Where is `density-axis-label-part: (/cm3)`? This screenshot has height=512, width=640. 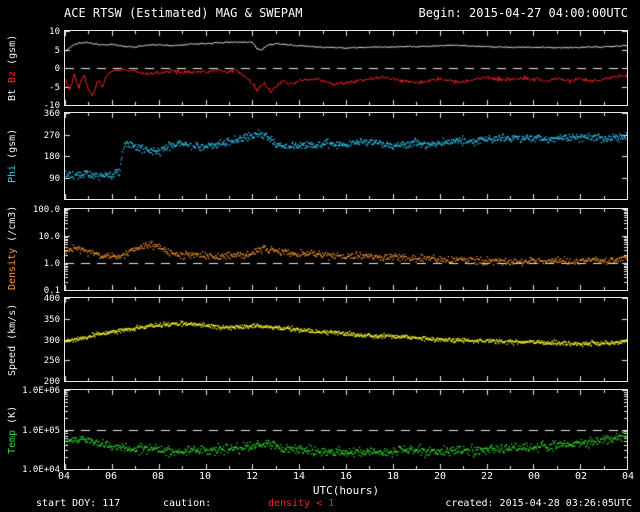 density-axis-label-part: (/cm3) is located at coordinates (12, 223).